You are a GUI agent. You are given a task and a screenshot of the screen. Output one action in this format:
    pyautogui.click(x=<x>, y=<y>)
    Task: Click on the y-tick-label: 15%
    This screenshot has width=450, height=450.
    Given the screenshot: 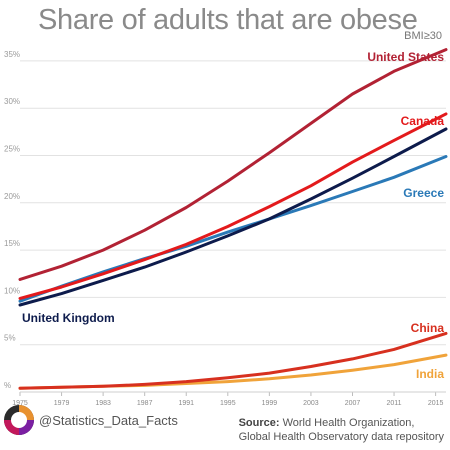 What is the action you would take?
    pyautogui.click(x=12, y=243)
    